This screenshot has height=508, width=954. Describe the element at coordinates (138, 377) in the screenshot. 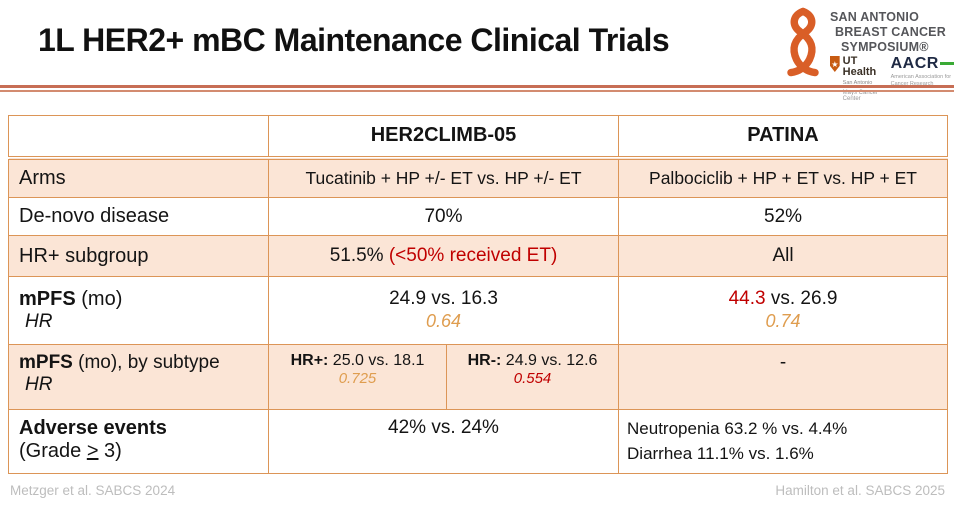

I see `row-label-mpfs-subtype: mPFS (mo), by subtype HR` at that location.